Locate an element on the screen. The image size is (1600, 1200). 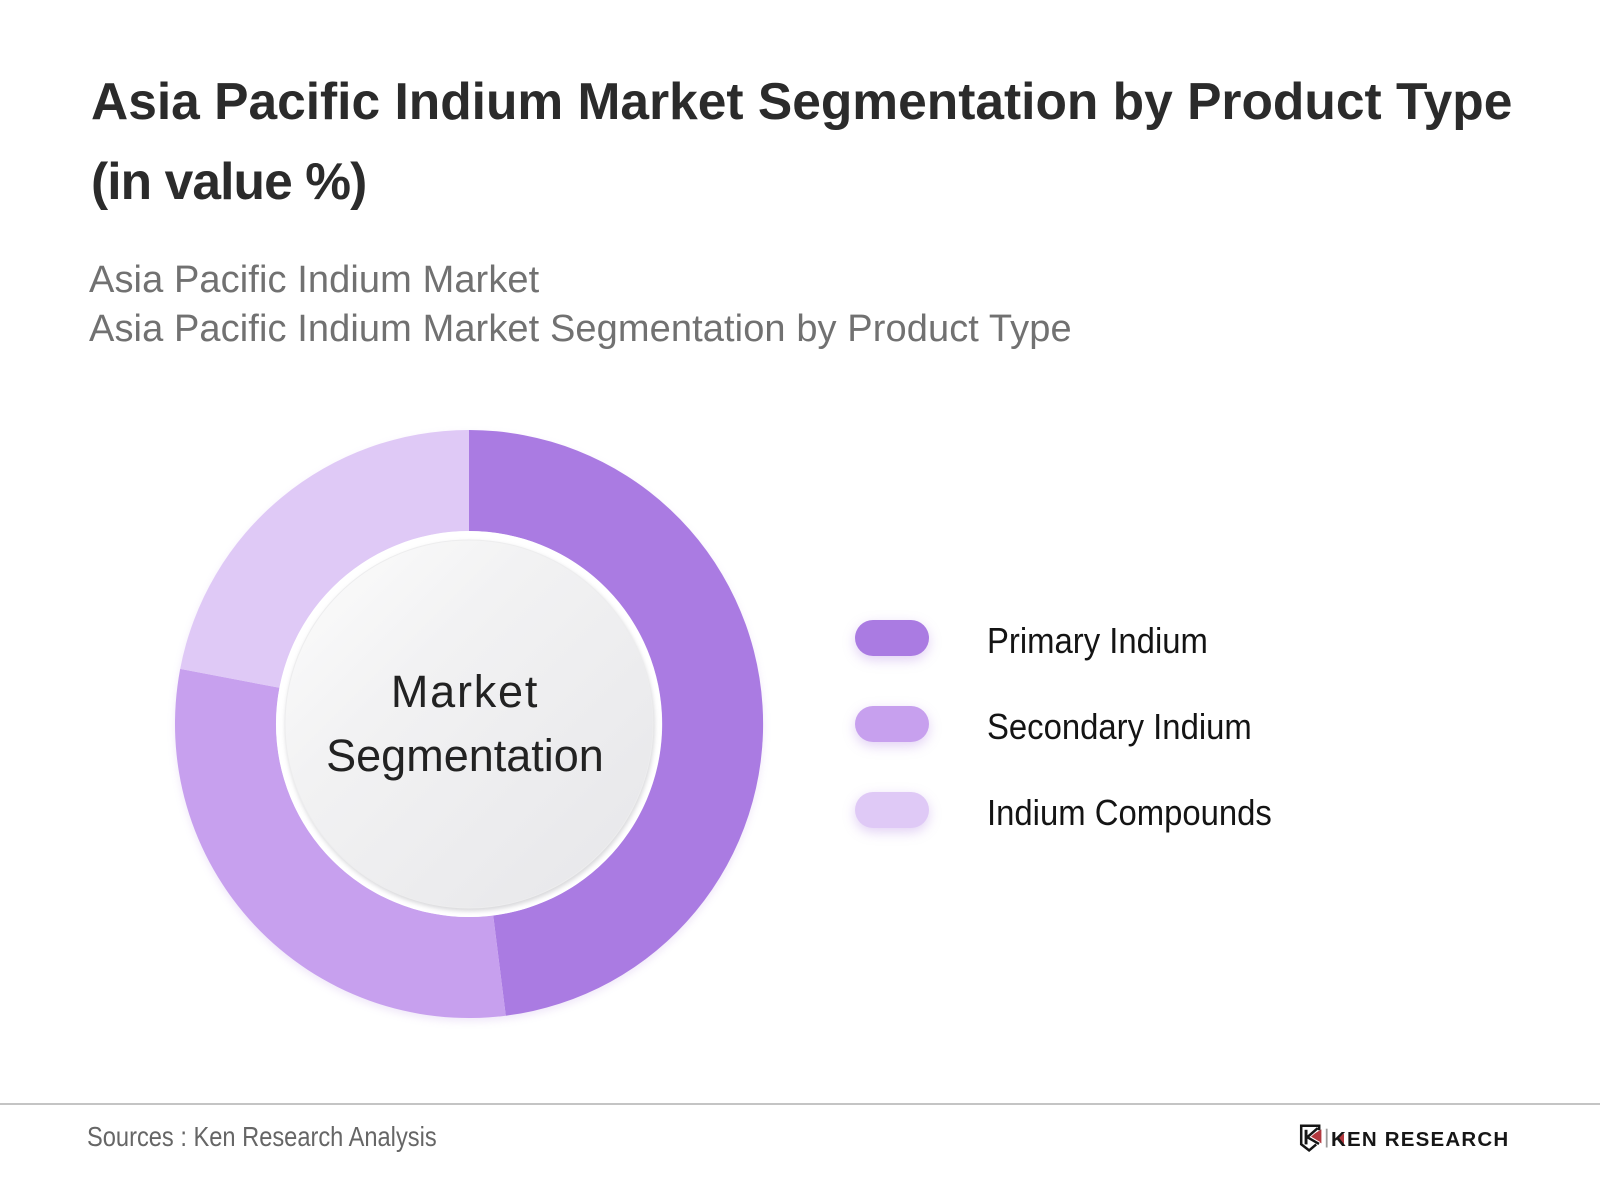
svg-text: KEN RESEARCH is located at coordinates (1420, 1139).